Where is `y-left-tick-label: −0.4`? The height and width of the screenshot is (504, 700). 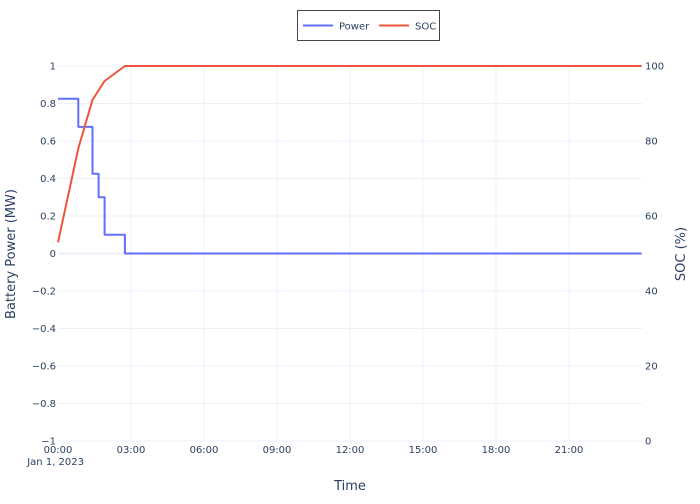 y-left-tick-label: −0.4 is located at coordinates (44, 329).